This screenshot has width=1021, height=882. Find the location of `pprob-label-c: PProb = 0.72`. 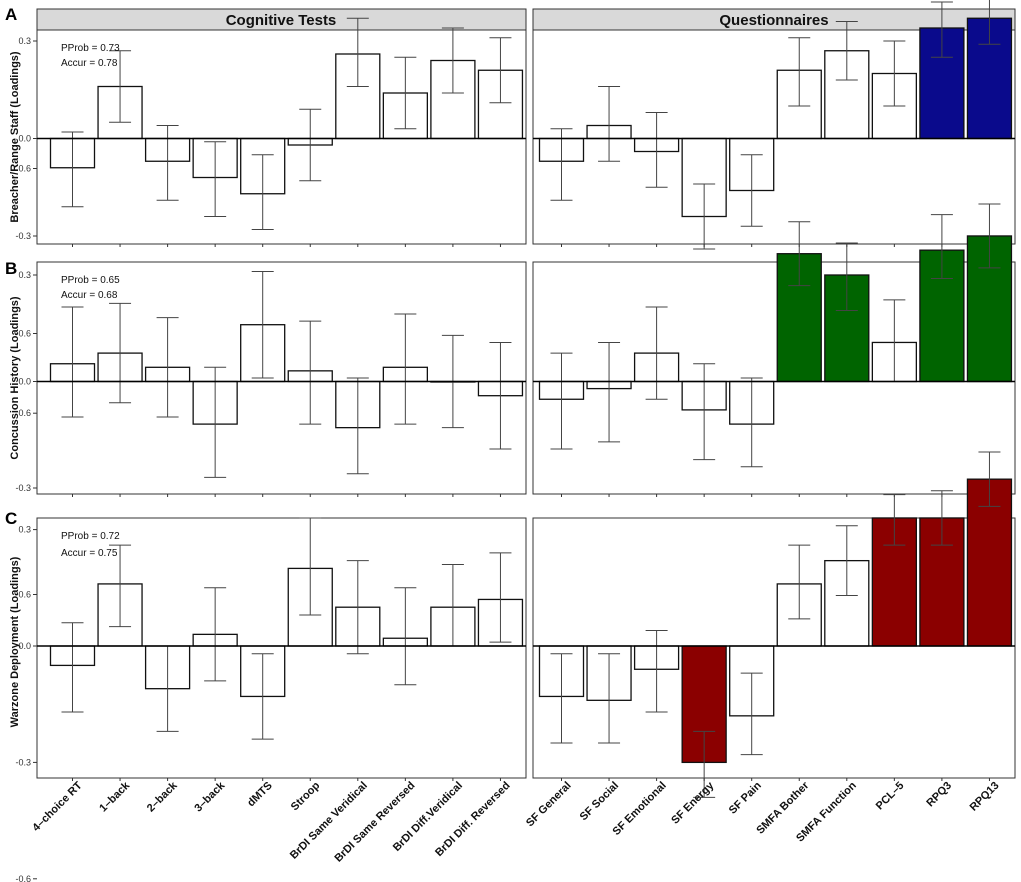

pprob-label-c: PProb = 0.72 is located at coordinates (90, 536).